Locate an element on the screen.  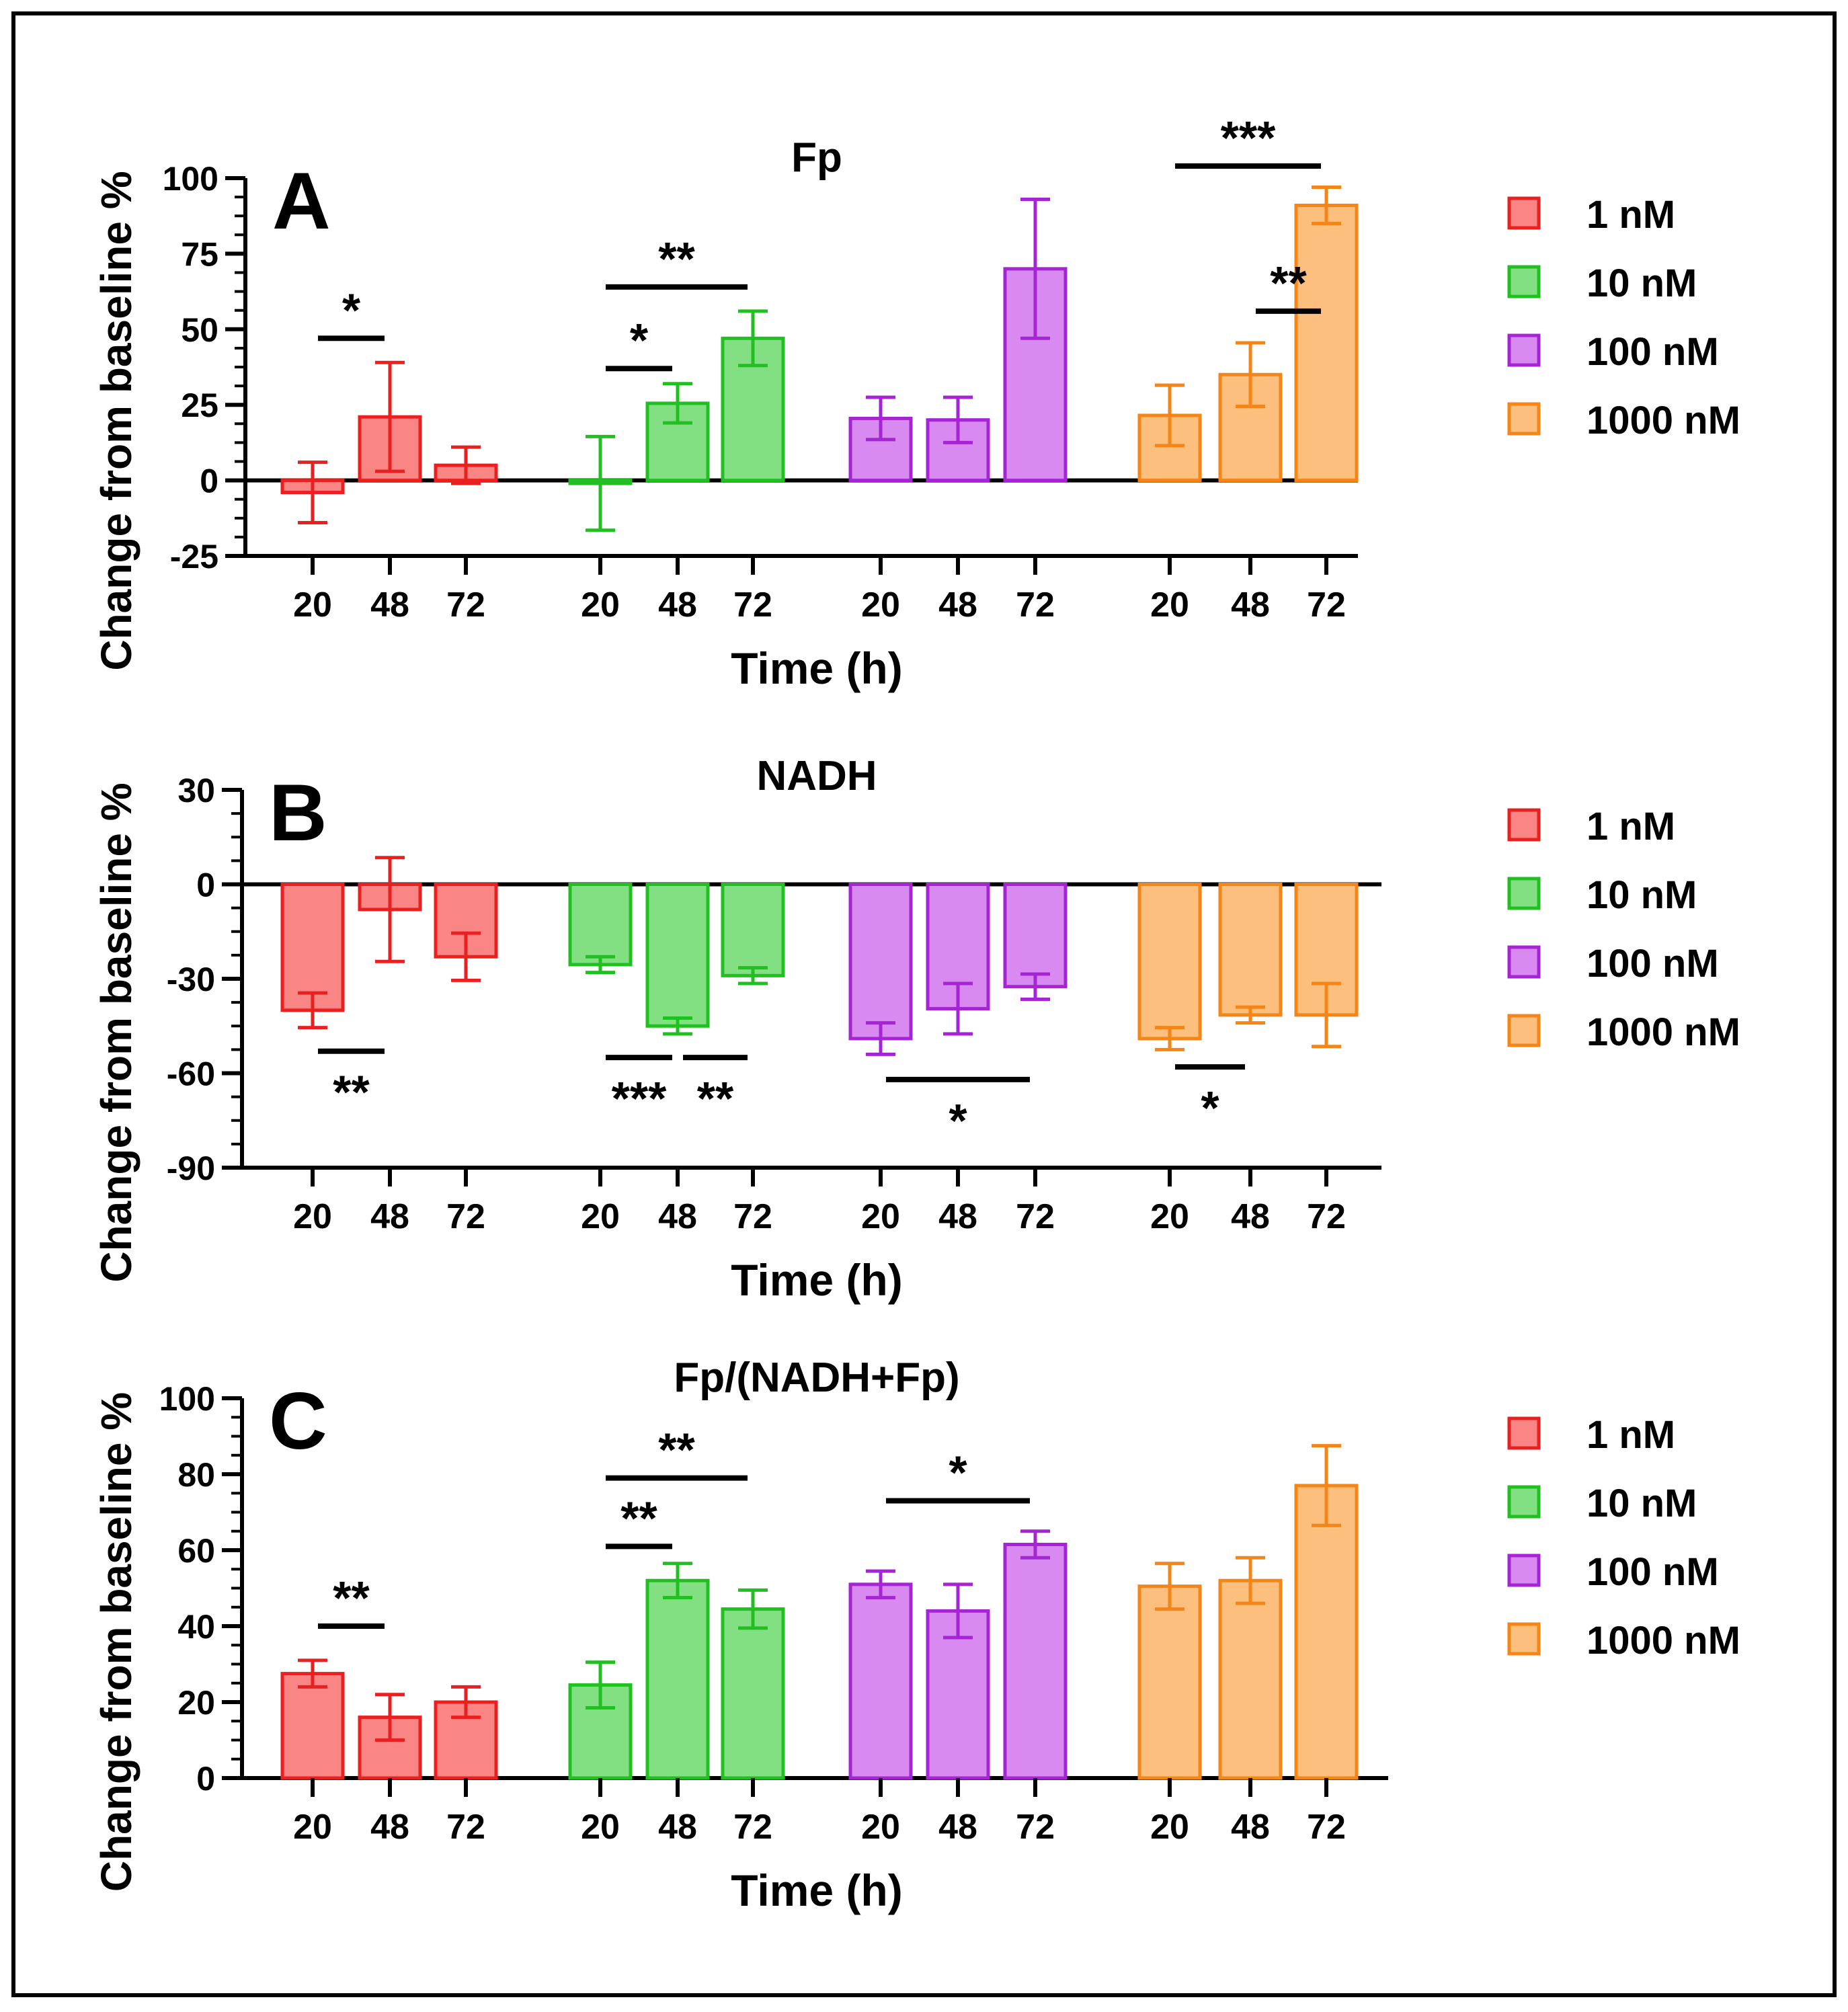
y-tick-label: -30 is located at coordinates (191, 979).